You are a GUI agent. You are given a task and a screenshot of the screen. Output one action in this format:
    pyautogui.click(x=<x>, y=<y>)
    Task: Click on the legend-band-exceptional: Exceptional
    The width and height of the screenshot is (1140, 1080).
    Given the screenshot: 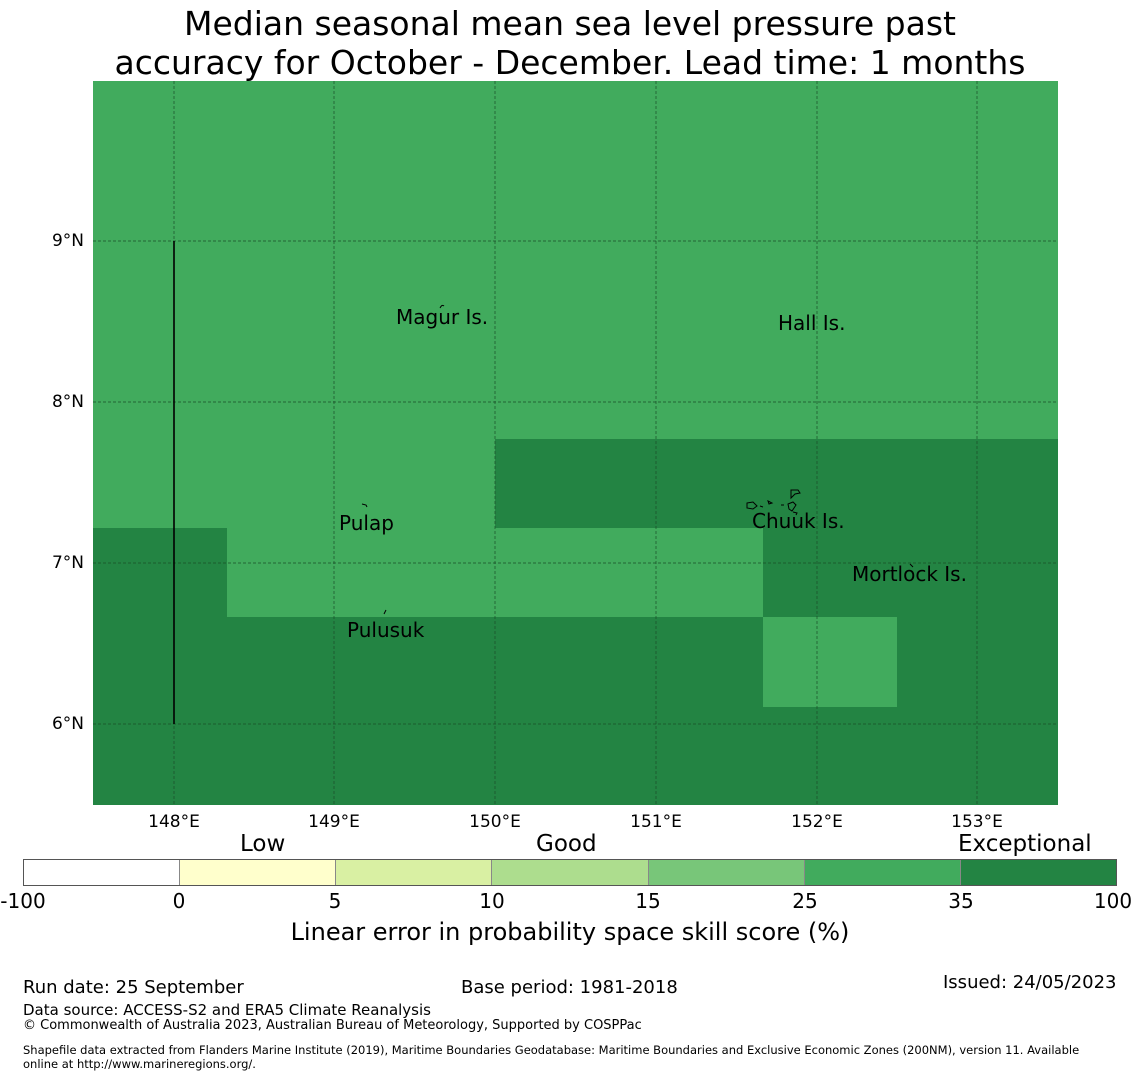 What is the action you would take?
    pyautogui.click(x=1025, y=844)
    